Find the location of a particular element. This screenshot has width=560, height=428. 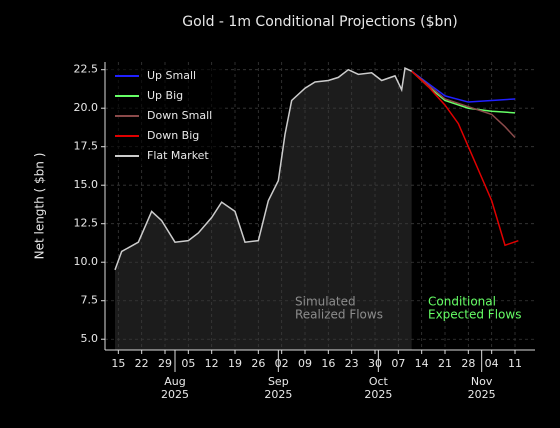

x-tick-label: 12 is located at coordinates (212, 363).